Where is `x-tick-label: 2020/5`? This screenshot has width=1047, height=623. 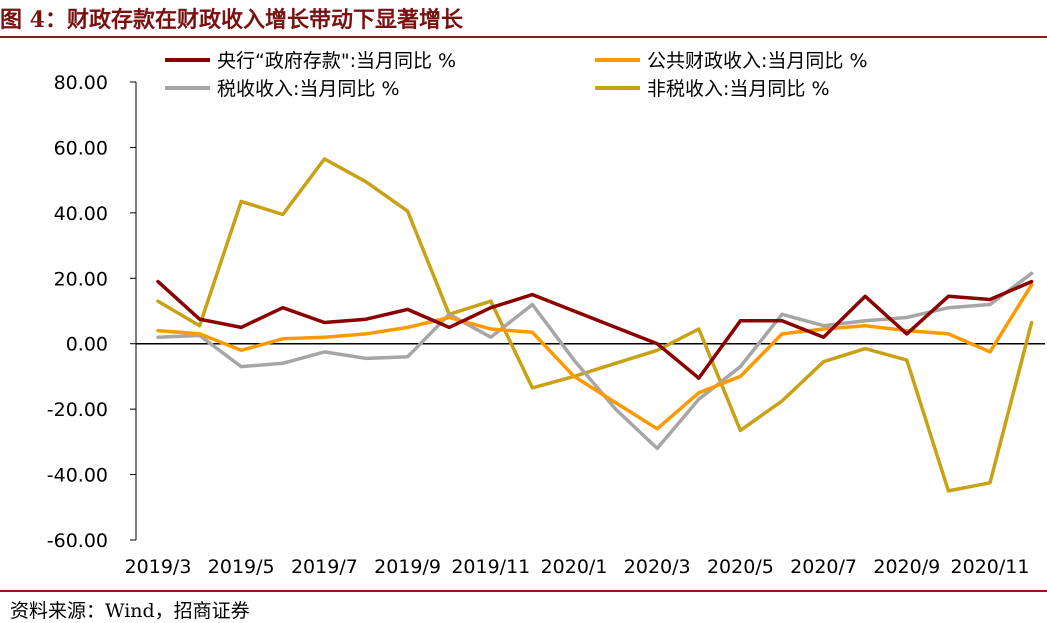 x-tick-label: 2020/5 is located at coordinates (740, 567).